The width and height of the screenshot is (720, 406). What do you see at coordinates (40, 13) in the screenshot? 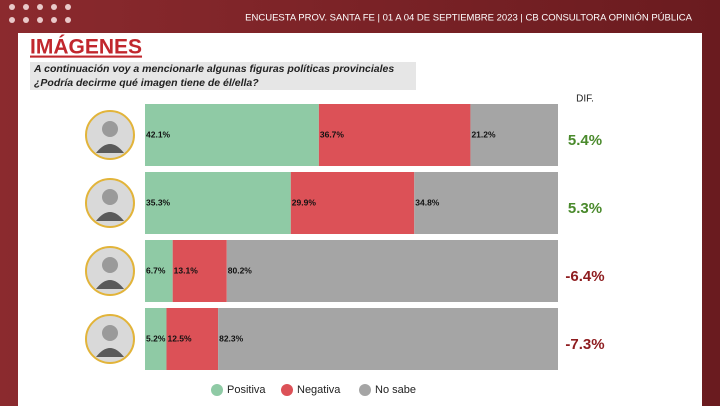
I see `dots` at bounding box center [40, 13].